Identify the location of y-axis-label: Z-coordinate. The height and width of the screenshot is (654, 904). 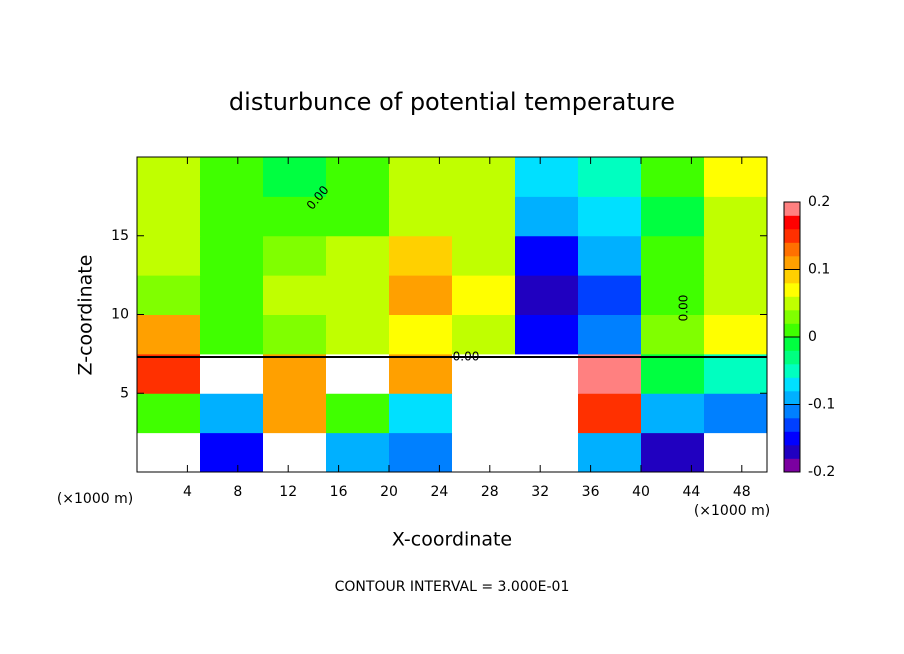
(86, 315).